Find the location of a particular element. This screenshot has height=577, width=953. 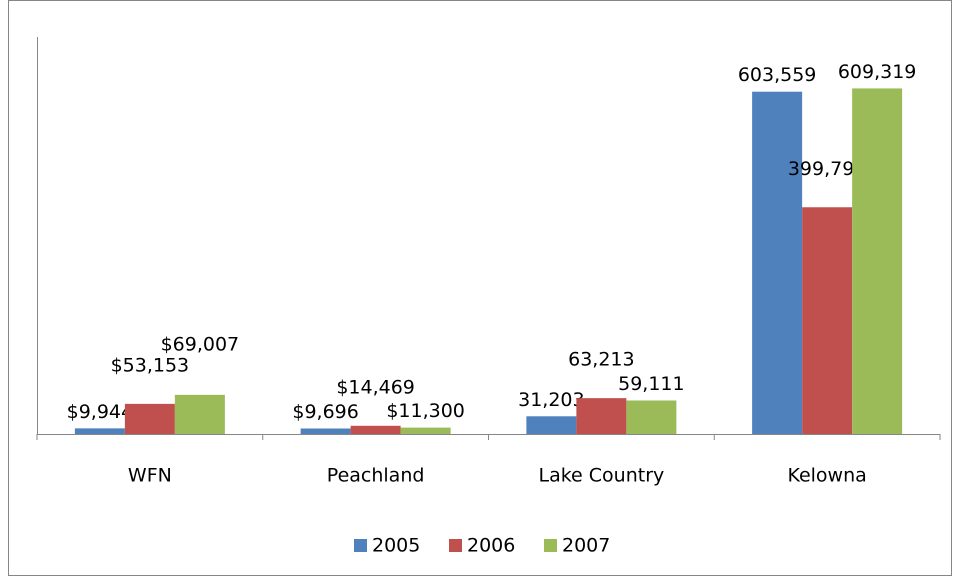

data-label: $11,300 is located at coordinates (425, 411).